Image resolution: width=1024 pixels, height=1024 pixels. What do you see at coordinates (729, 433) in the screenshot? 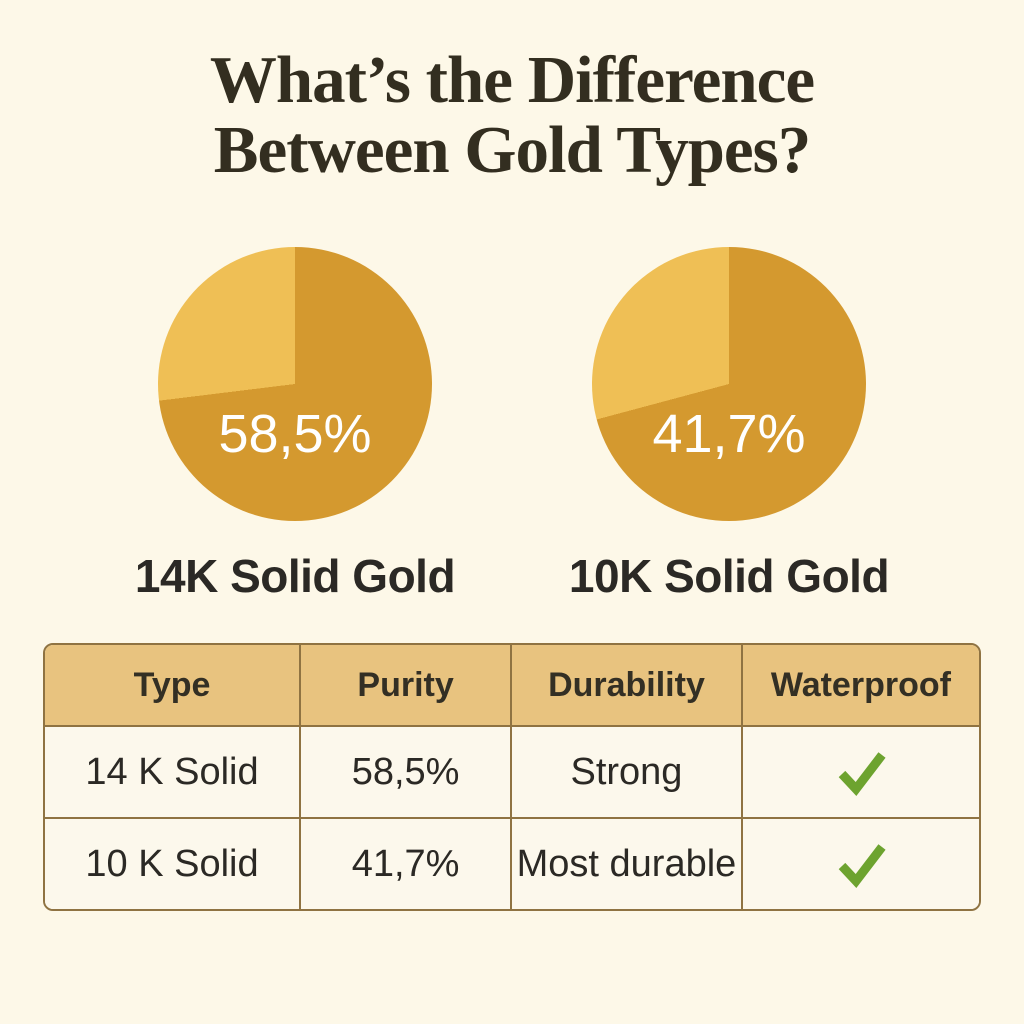
I see `pie-percent-label: 41,7%` at bounding box center [729, 433].